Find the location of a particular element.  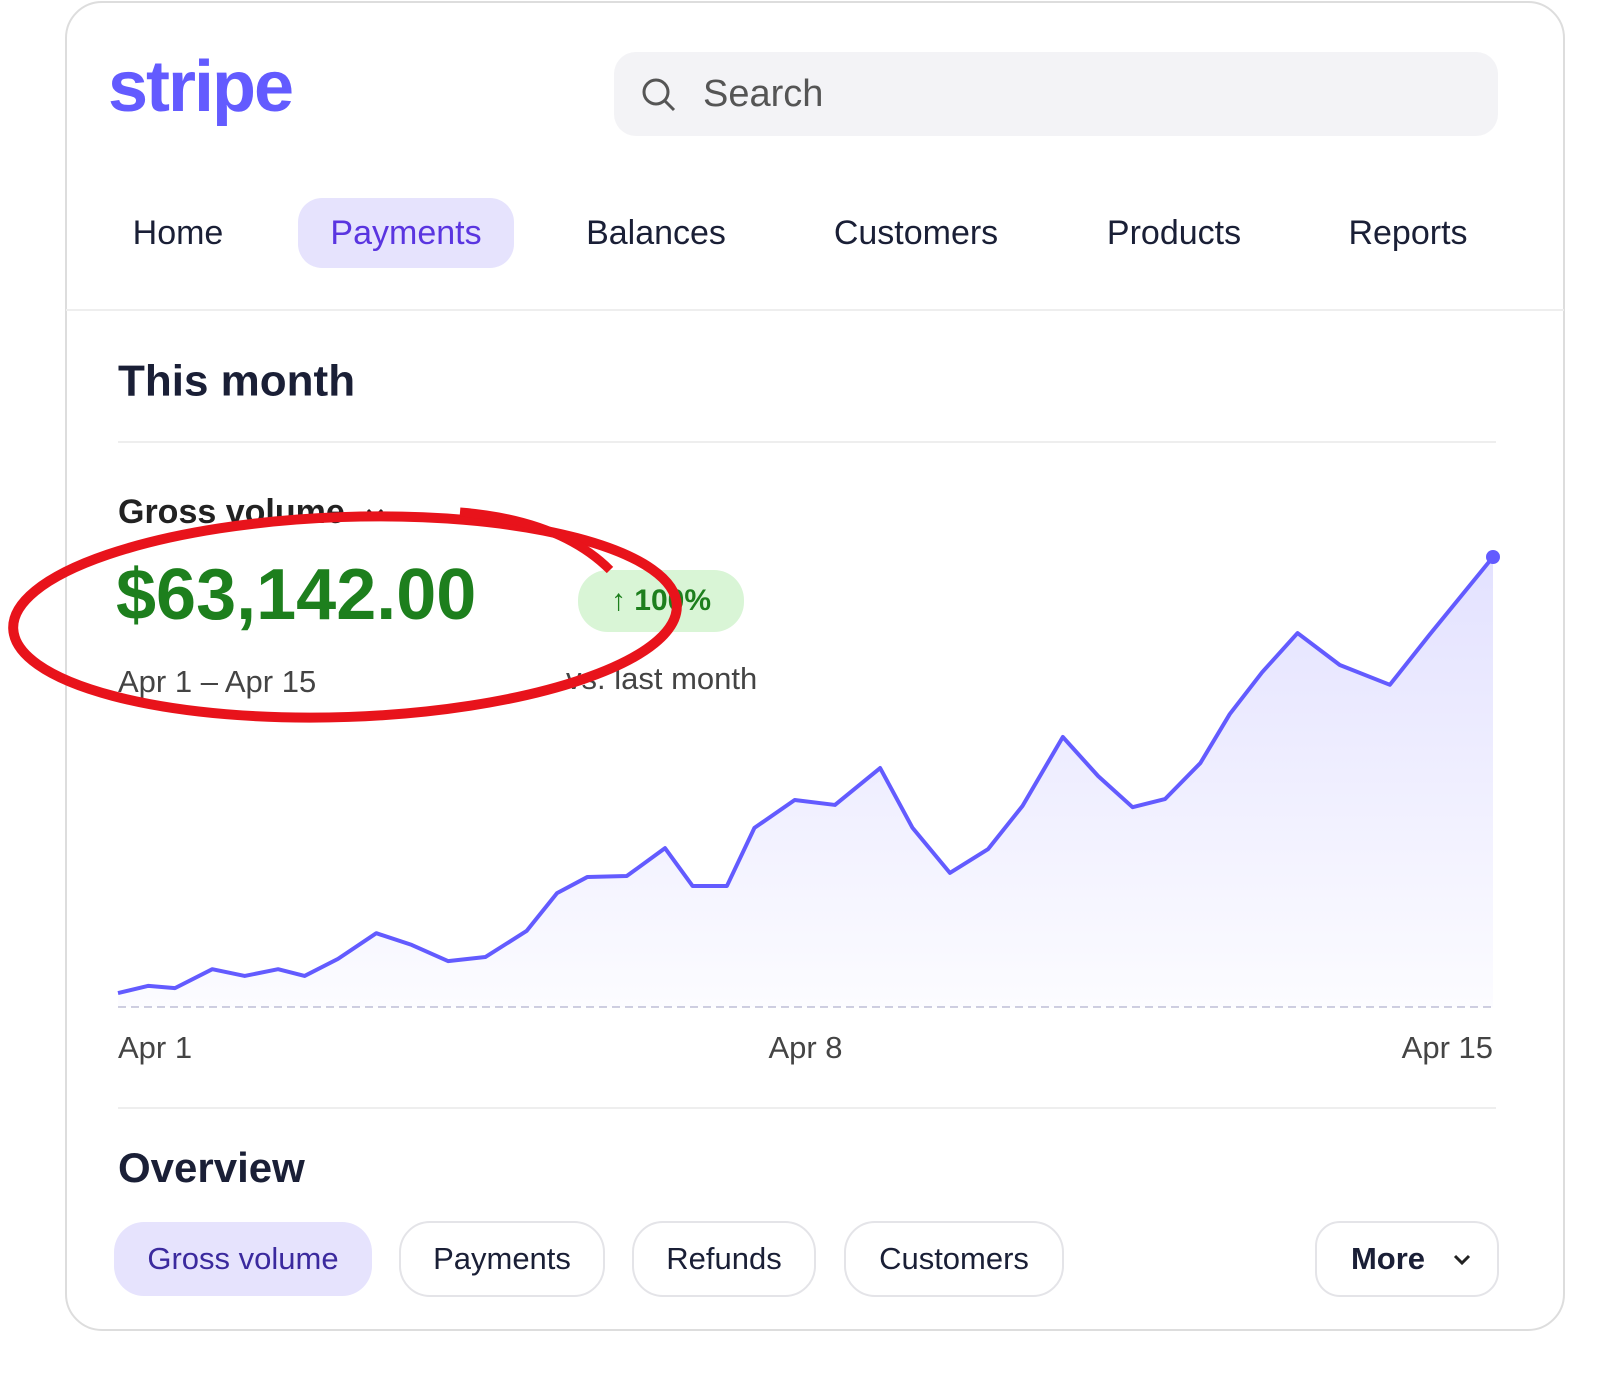

nav-item: Payments is located at coordinates (405, 233).